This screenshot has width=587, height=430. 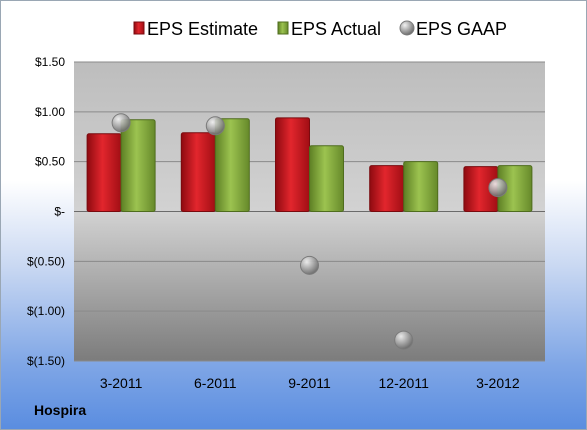 What do you see at coordinates (59, 212) in the screenshot?
I see `y-tick-label: $-` at bounding box center [59, 212].